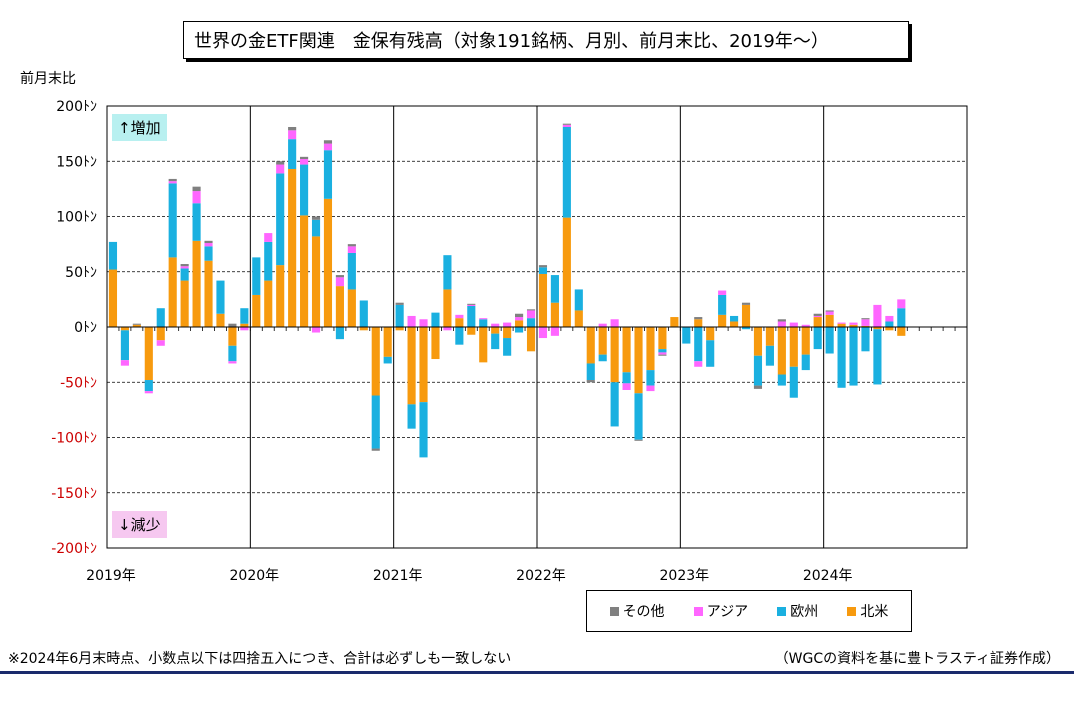 The height and width of the screenshot is (707, 1074). I want to click on x-year-label: 2024年, so click(828, 576).